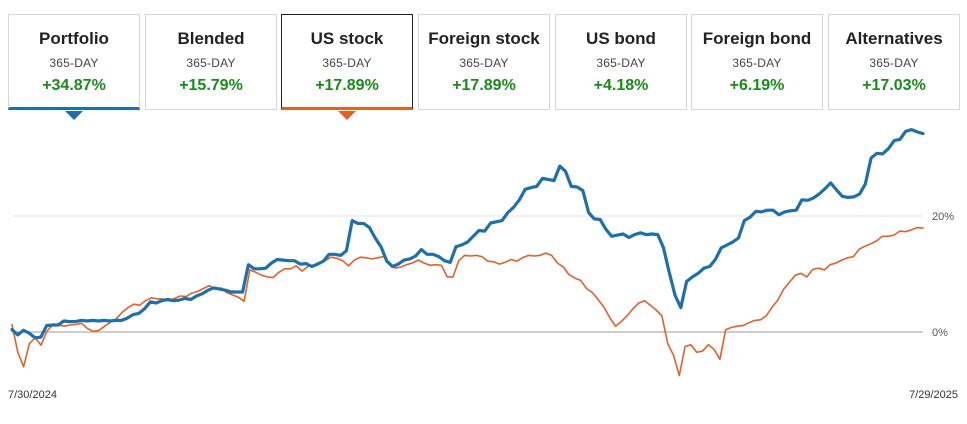 The image size is (967, 424). I want to click on tab-name: Blended, so click(211, 38).